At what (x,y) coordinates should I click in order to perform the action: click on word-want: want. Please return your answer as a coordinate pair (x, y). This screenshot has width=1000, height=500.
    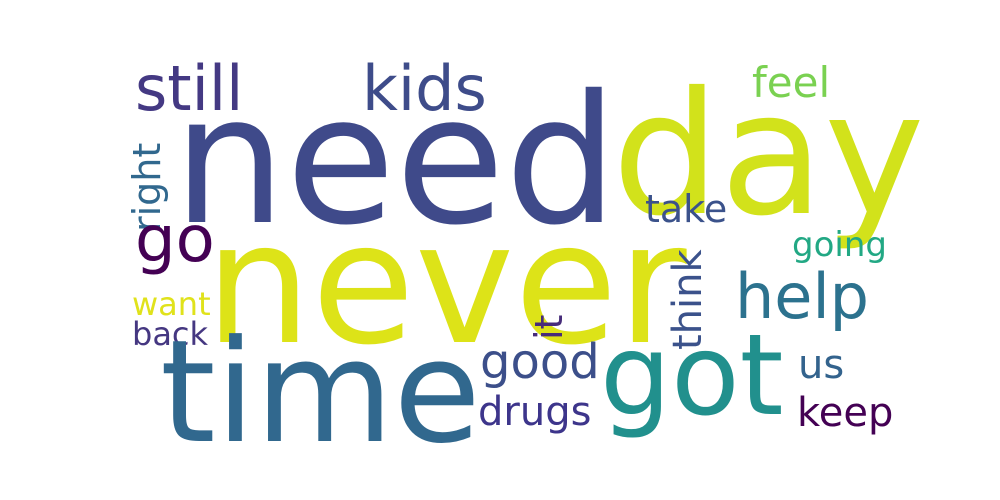
    Looking at the image, I should click on (171, 304).